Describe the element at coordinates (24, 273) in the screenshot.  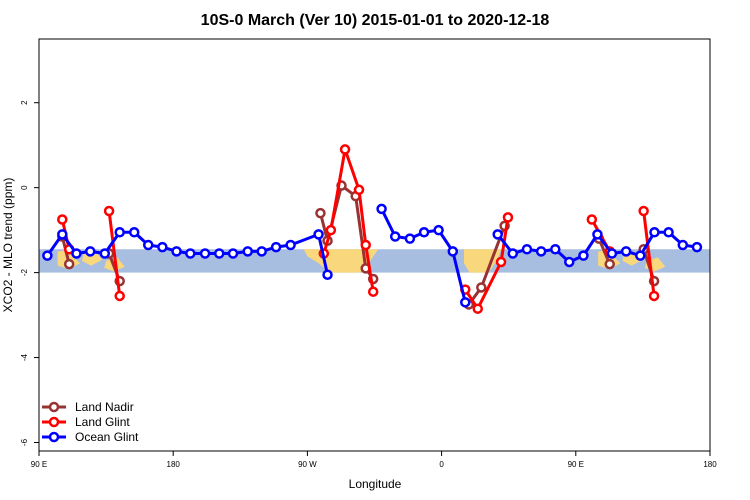
I see `y-tick-label: -2` at that location.